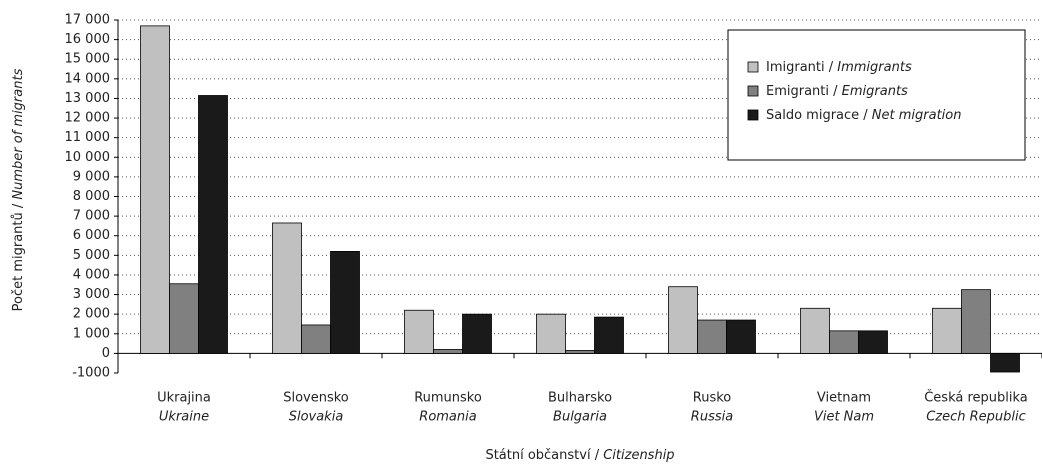  Describe the element at coordinates (580, 398) in the screenshot. I see `x-tick-label: Bulharsko` at that location.